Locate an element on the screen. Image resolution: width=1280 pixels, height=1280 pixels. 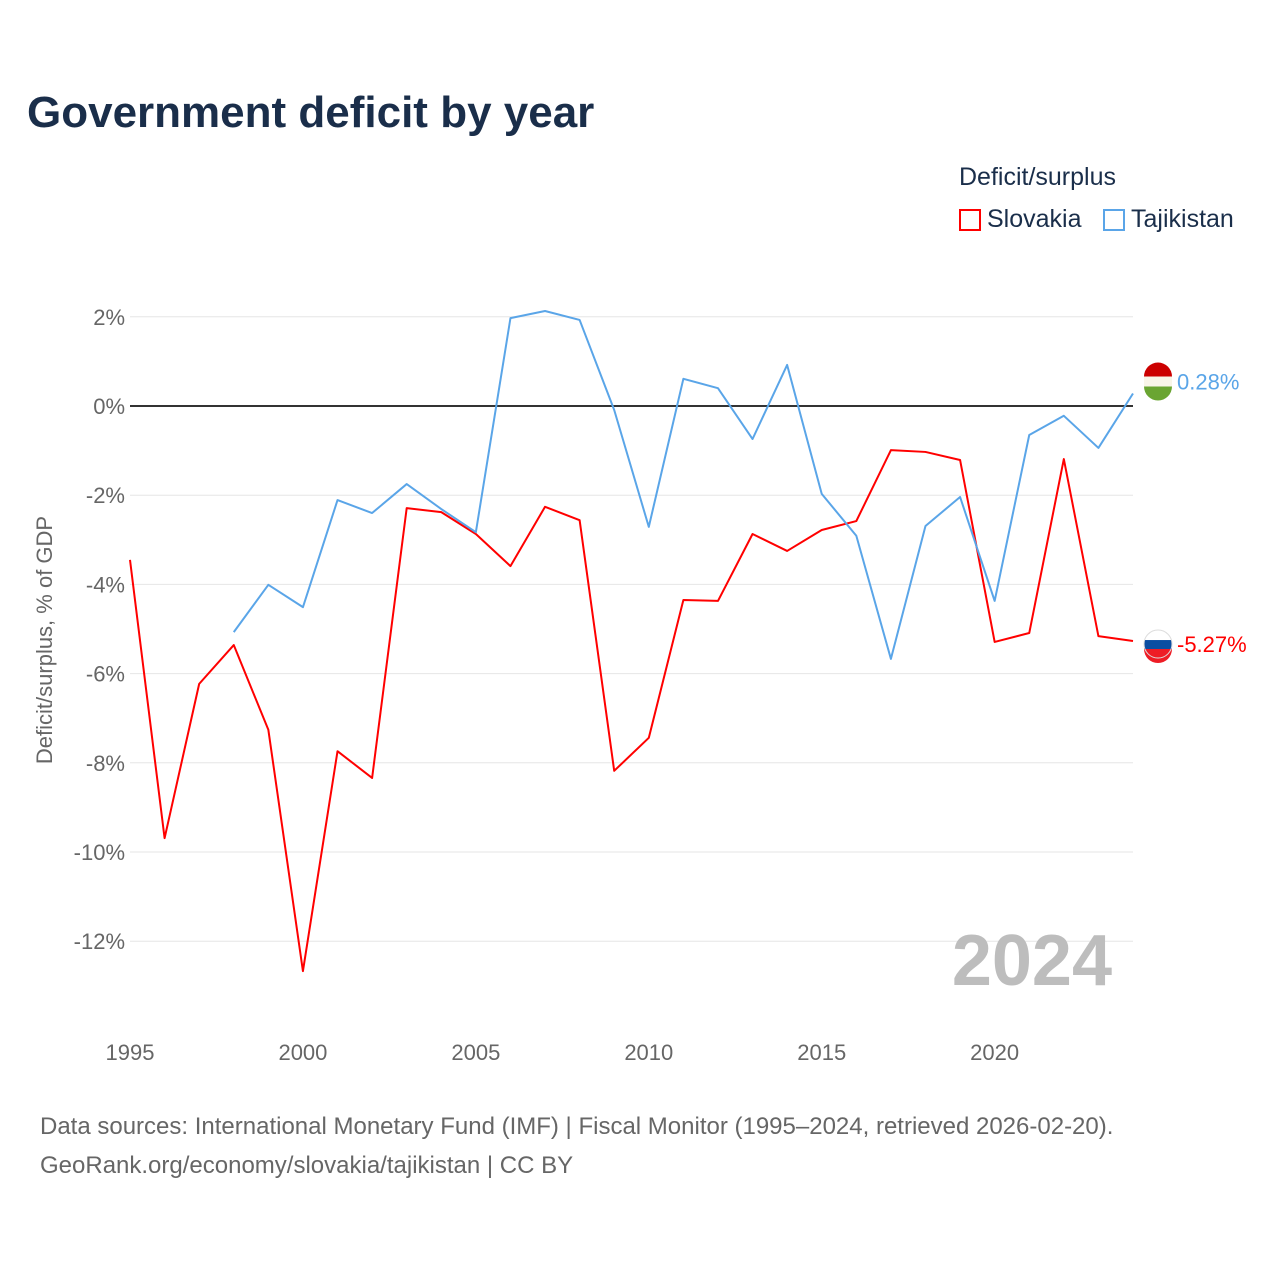
legend-label: Tajikistan is located at coordinates (1182, 219).